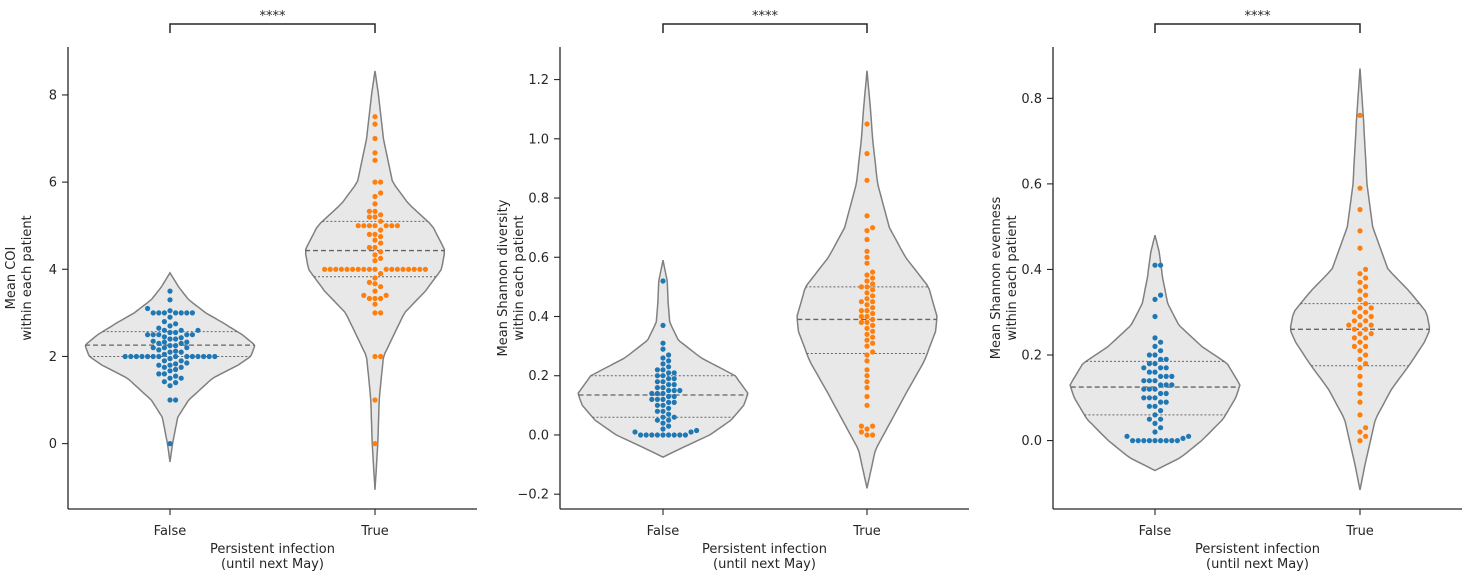 The image size is (1472, 583). What do you see at coordinates (1031, 99) in the screenshot?
I see `y-tick-label: 0.8` at bounding box center [1031, 99].